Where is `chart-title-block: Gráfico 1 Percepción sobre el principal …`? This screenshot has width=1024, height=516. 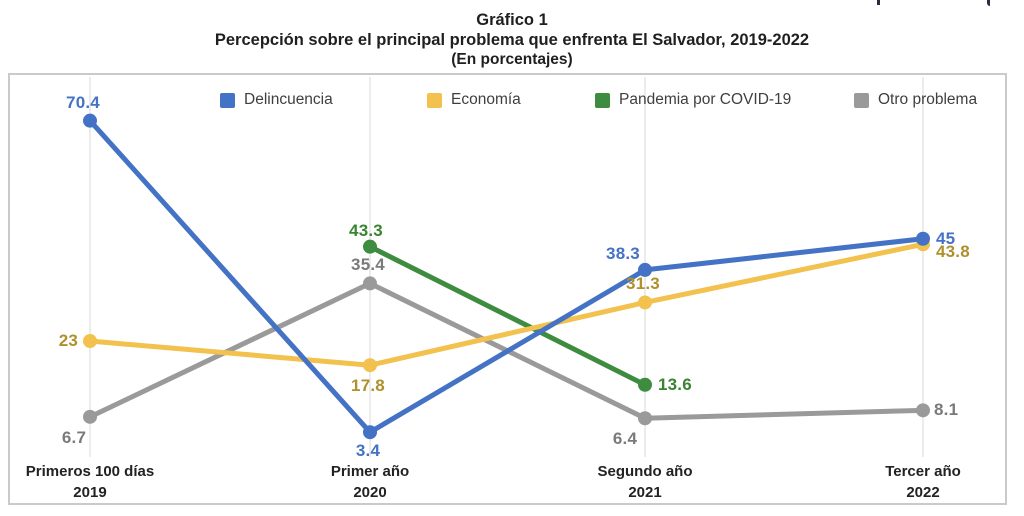 chart-title-block: Gráfico 1 Percepción sobre el principal … is located at coordinates (512, 40).